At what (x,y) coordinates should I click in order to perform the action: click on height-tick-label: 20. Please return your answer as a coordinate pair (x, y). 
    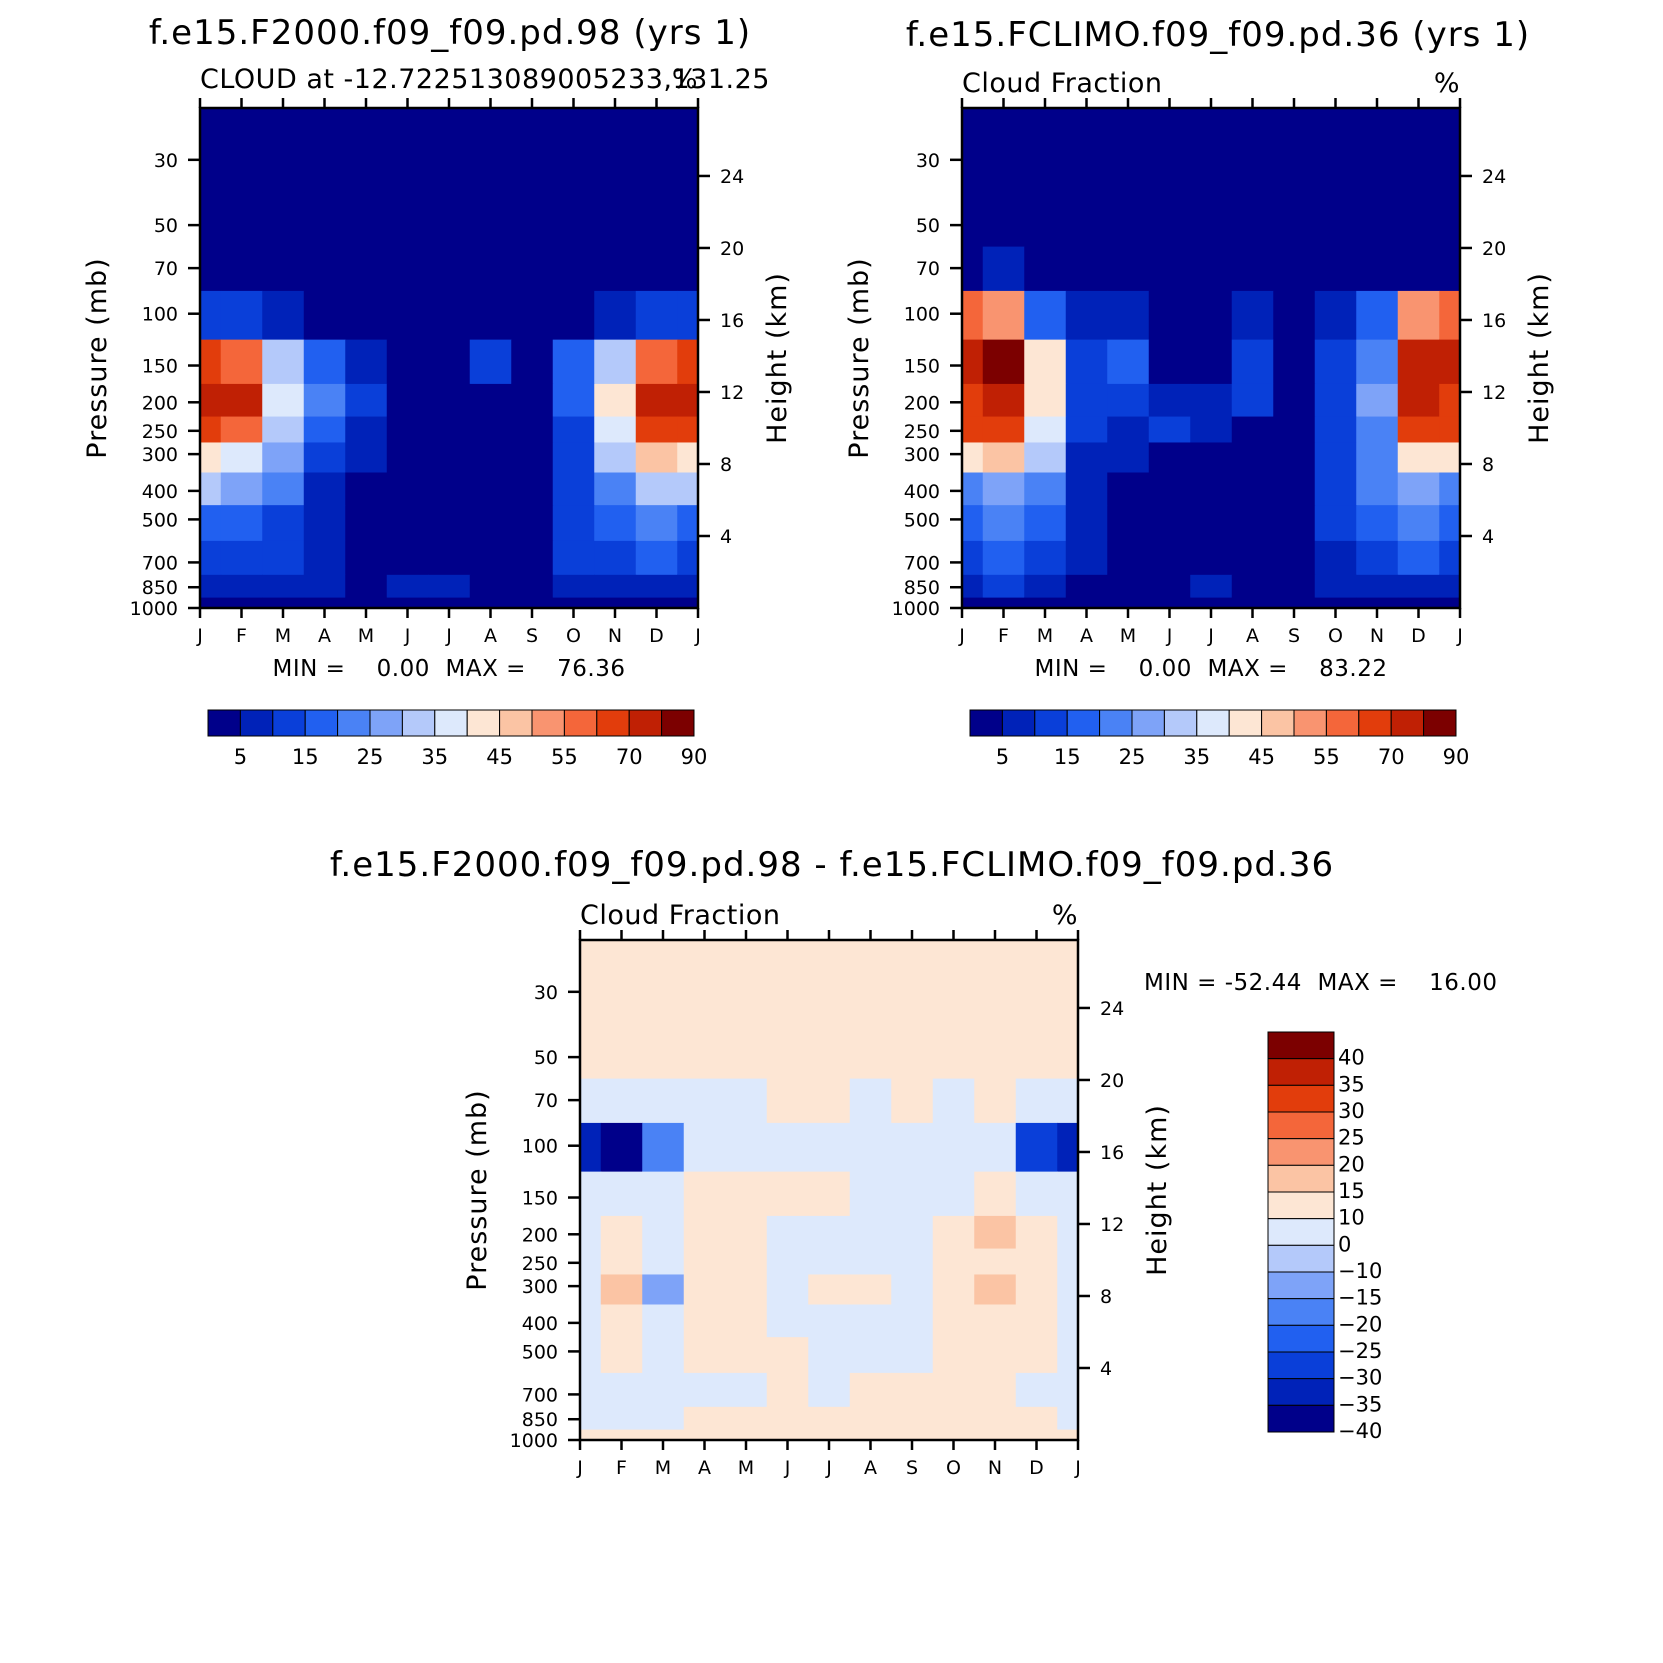
    Looking at the image, I should click on (732, 249).